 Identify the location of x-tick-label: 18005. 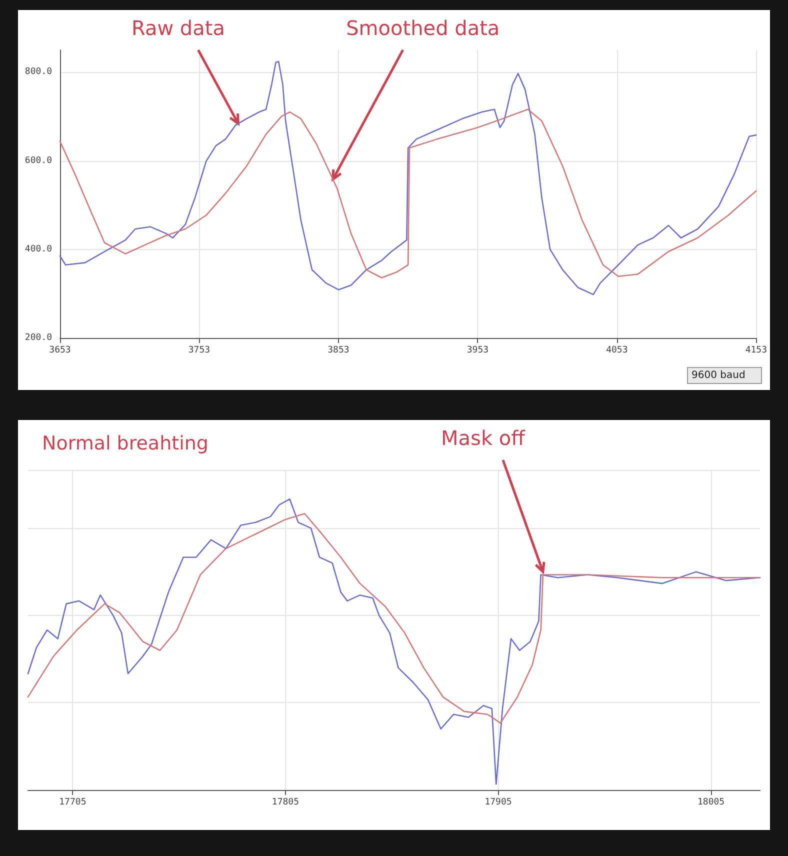
(711, 803).